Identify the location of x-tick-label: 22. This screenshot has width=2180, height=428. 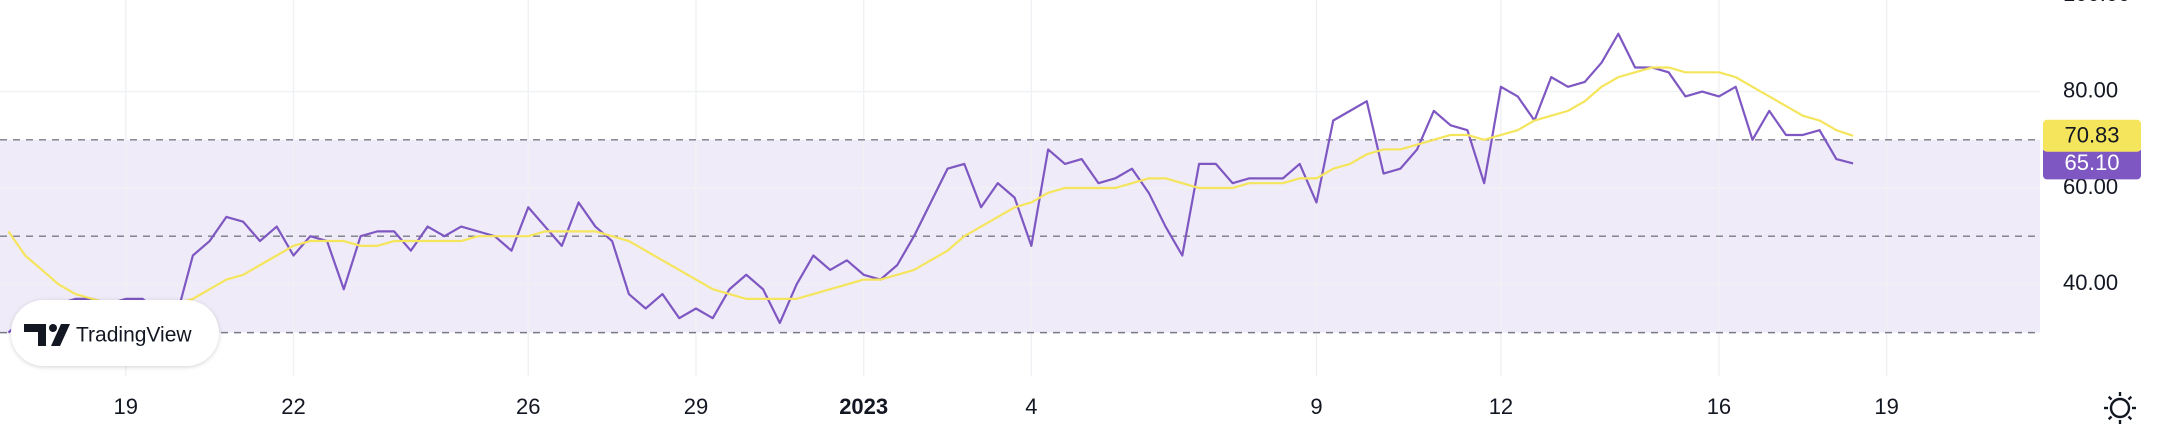
(293, 406).